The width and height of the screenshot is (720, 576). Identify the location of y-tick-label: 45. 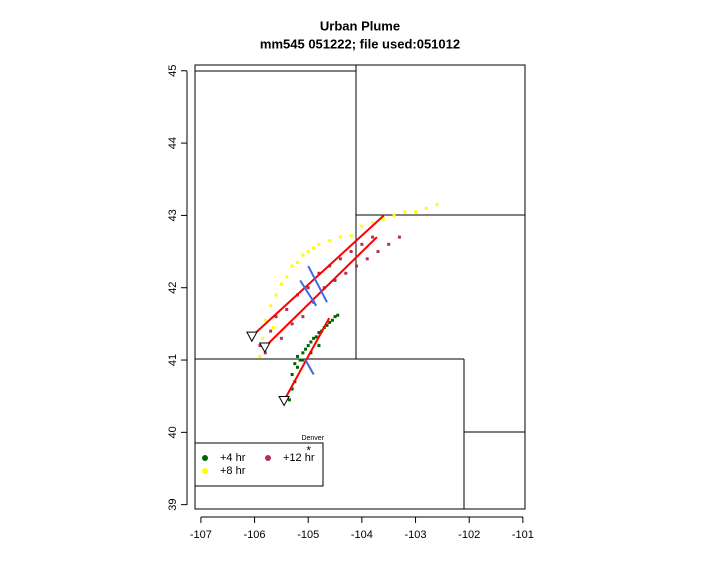
(173, 71).